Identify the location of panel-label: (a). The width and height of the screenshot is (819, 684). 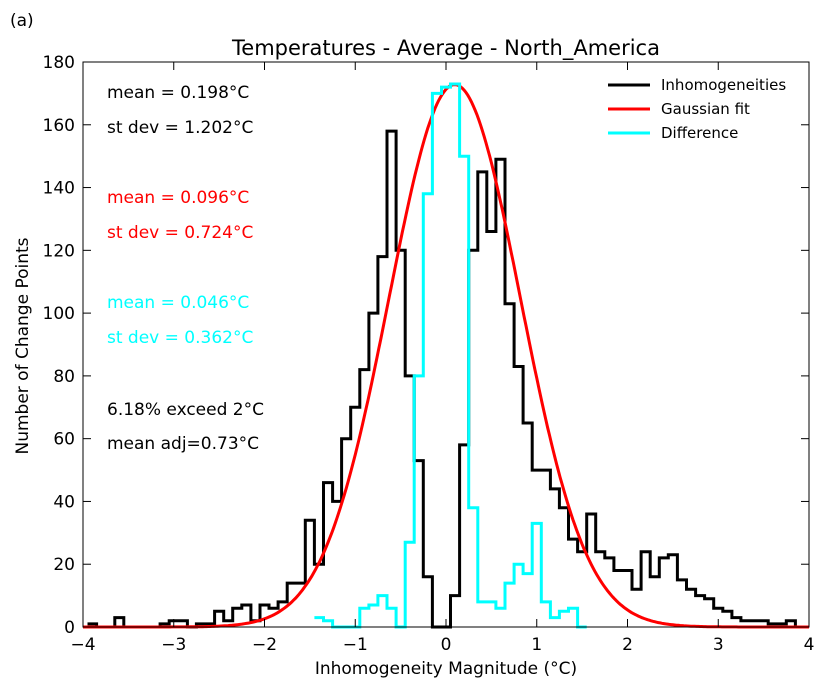
(22, 21).